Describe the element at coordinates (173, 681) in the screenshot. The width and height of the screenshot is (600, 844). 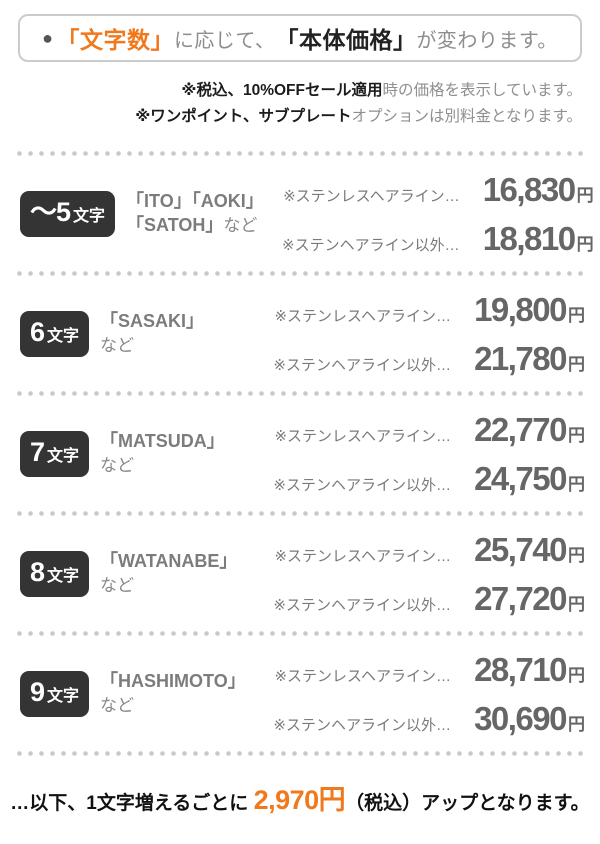
I see `example-line1: 「HASHIMOTO」` at that location.